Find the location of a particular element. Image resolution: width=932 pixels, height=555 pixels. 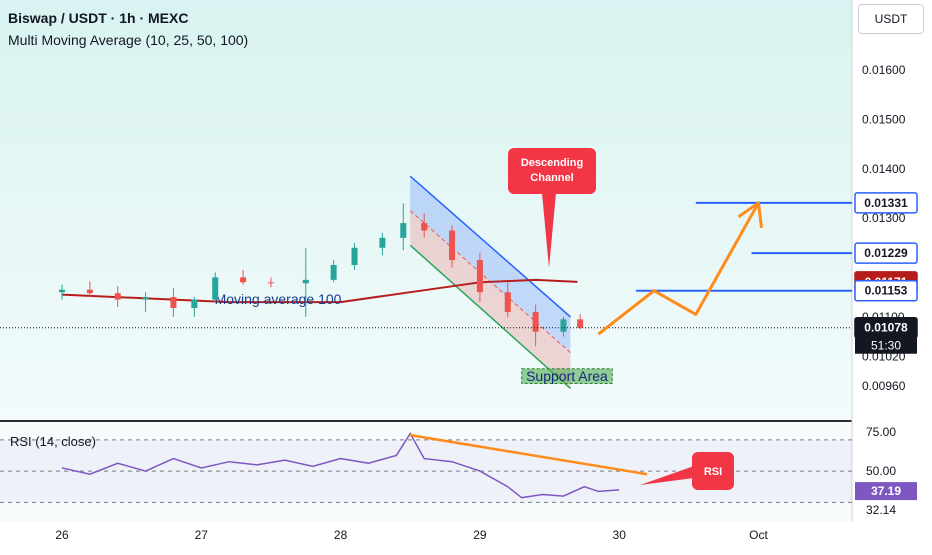

rsi-tick-label: 32.14 is located at coordinates (881, 510).